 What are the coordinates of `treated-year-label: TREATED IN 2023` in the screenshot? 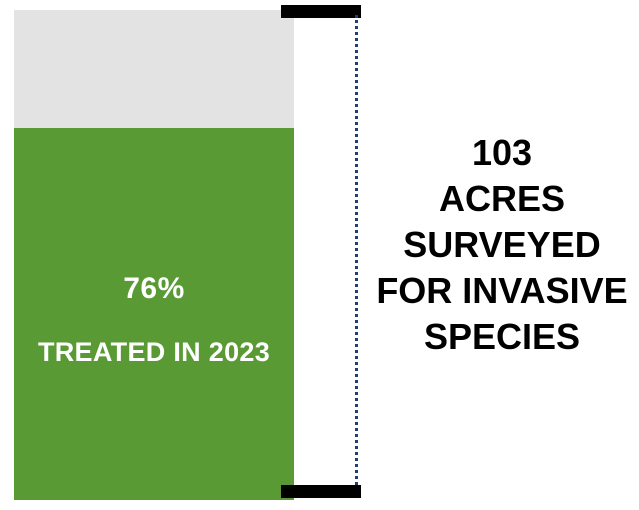 It's located at (154, 352).